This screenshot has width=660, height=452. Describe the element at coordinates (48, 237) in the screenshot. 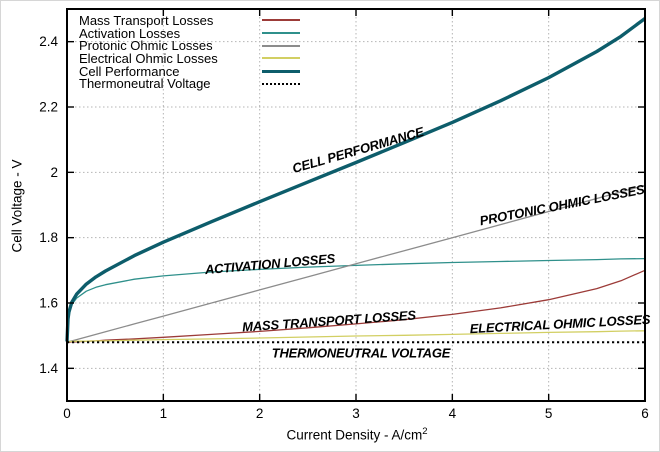

I see `y-tick-label: 1.8` at that location.